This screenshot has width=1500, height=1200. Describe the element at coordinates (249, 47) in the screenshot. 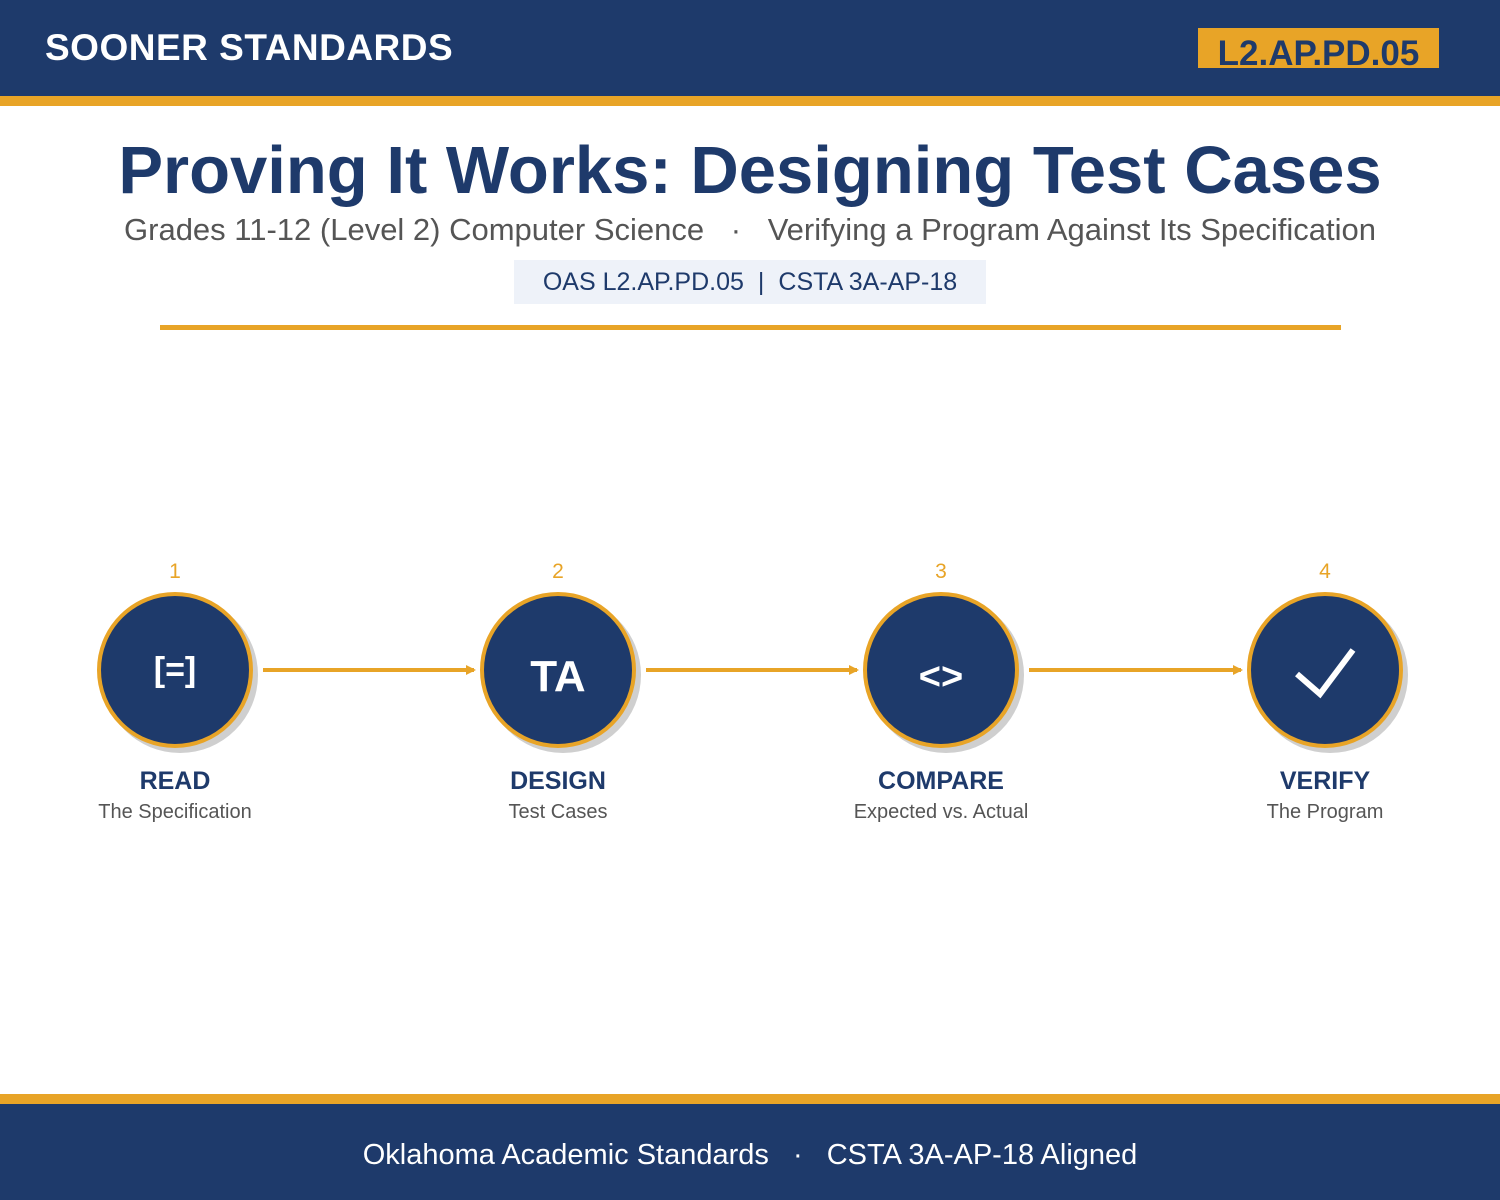

I see `brand-name: SOONER STANDARDS` at that location.